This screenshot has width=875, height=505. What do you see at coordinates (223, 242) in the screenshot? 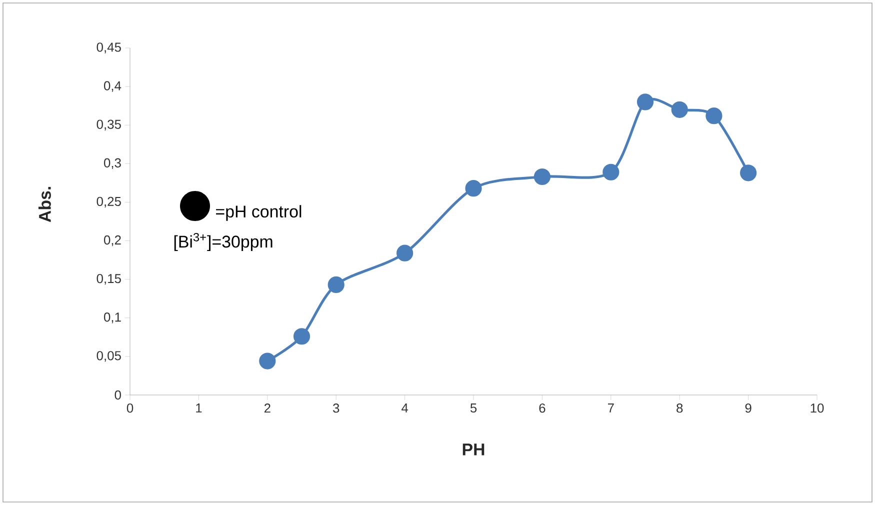
I see `annotation: [Bi$^{3+}$]=30ppm` at bounding box center [223, 242].